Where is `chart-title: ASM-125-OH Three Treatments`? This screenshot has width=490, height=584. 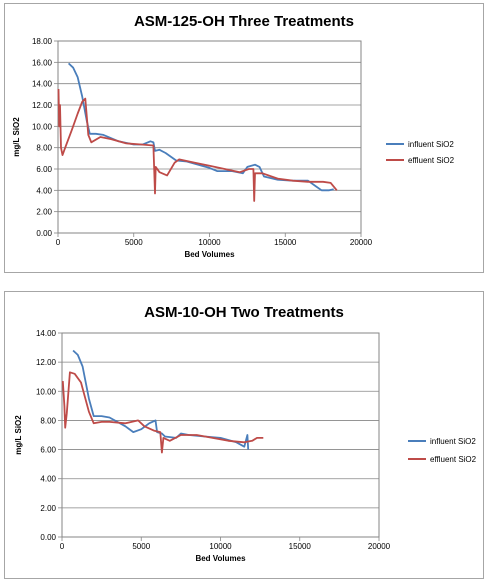
chart-title: ASM-125-OH Three Treatments is located at coordinates (244, 21).